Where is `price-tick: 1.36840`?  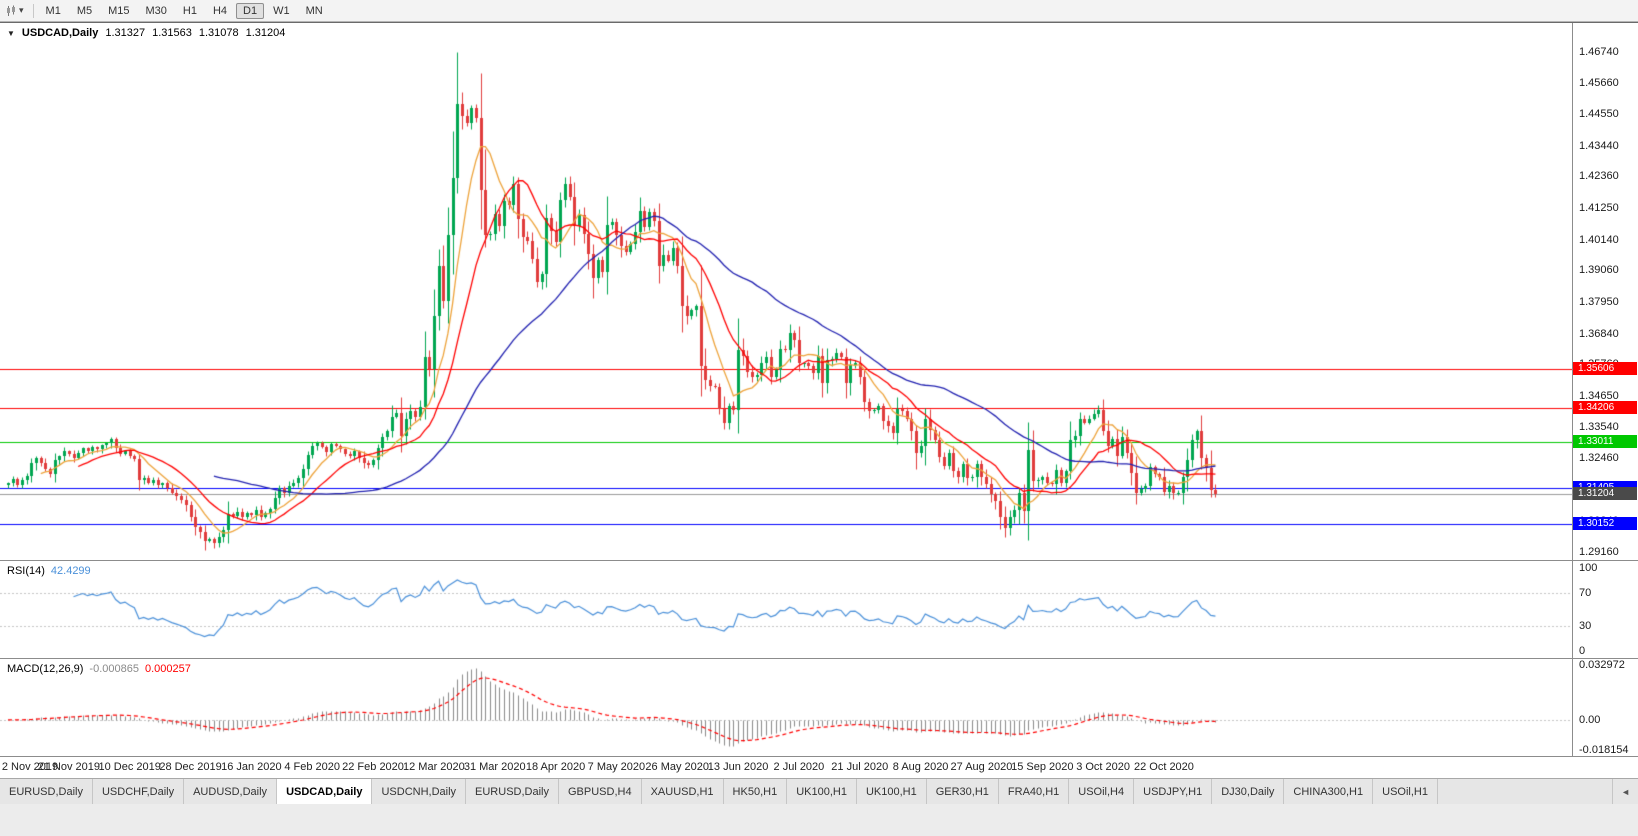
price-tick: 1.36840 is located at coordinates (1599, 333).